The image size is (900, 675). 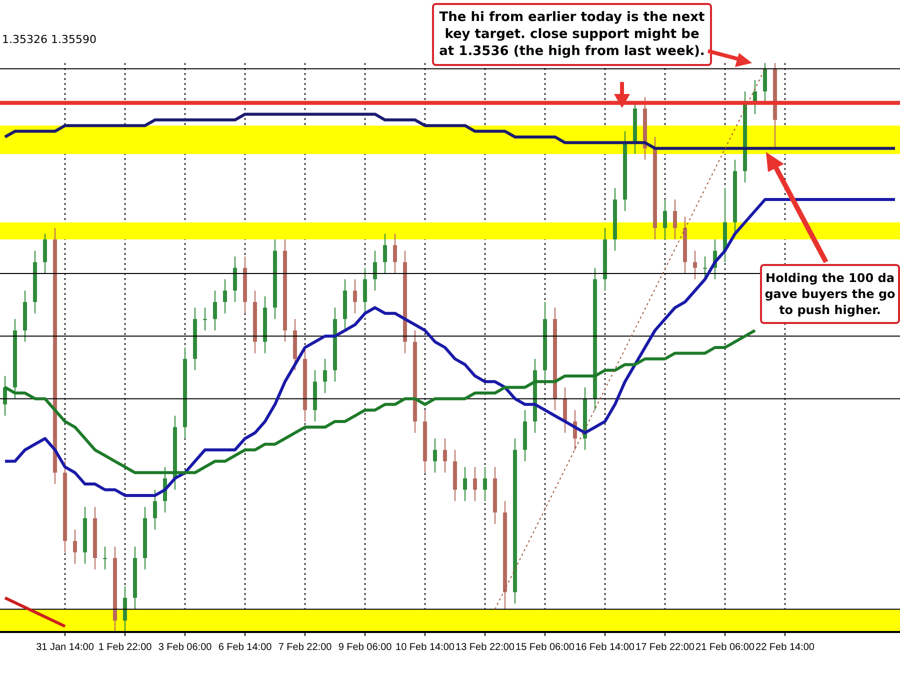 I want to click on text: 1.35326 1.35590, so click(x=49, y=39).